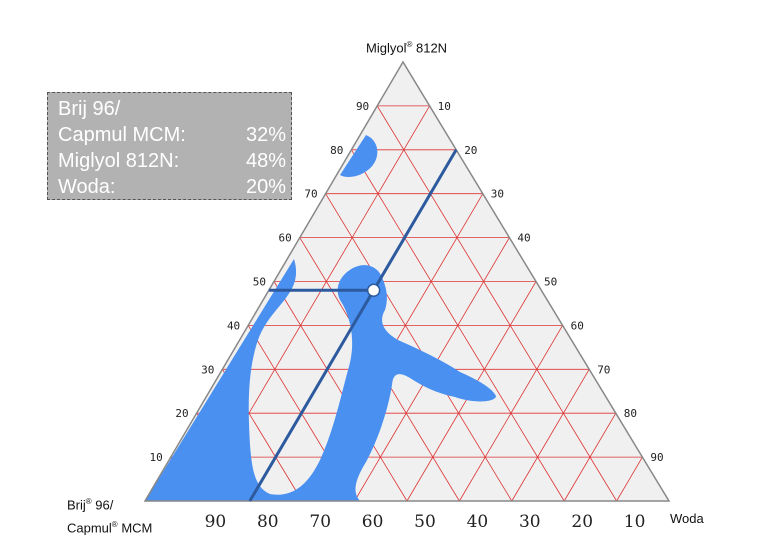 The width and height of the screenshot is (764, 554). I want to click on tick-right-50: 50, so click(550, 282).